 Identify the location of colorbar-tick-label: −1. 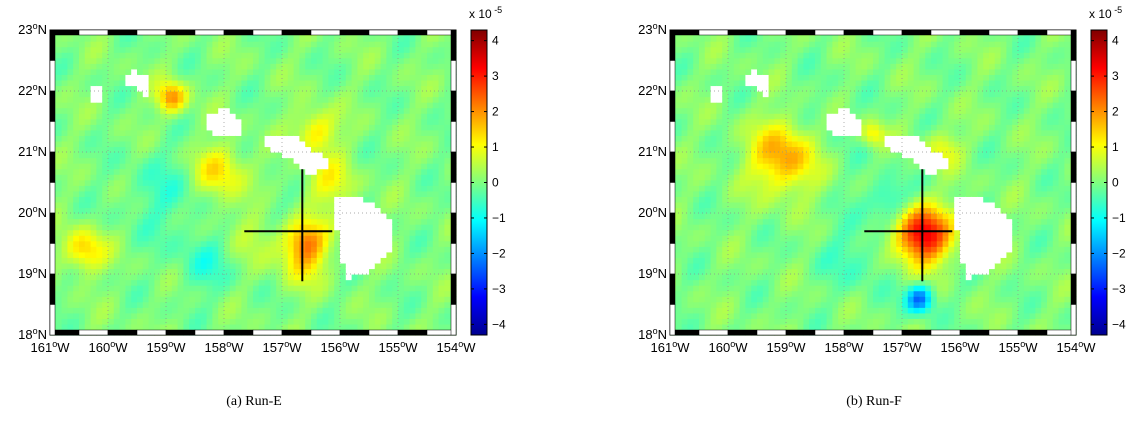
(499, 218).